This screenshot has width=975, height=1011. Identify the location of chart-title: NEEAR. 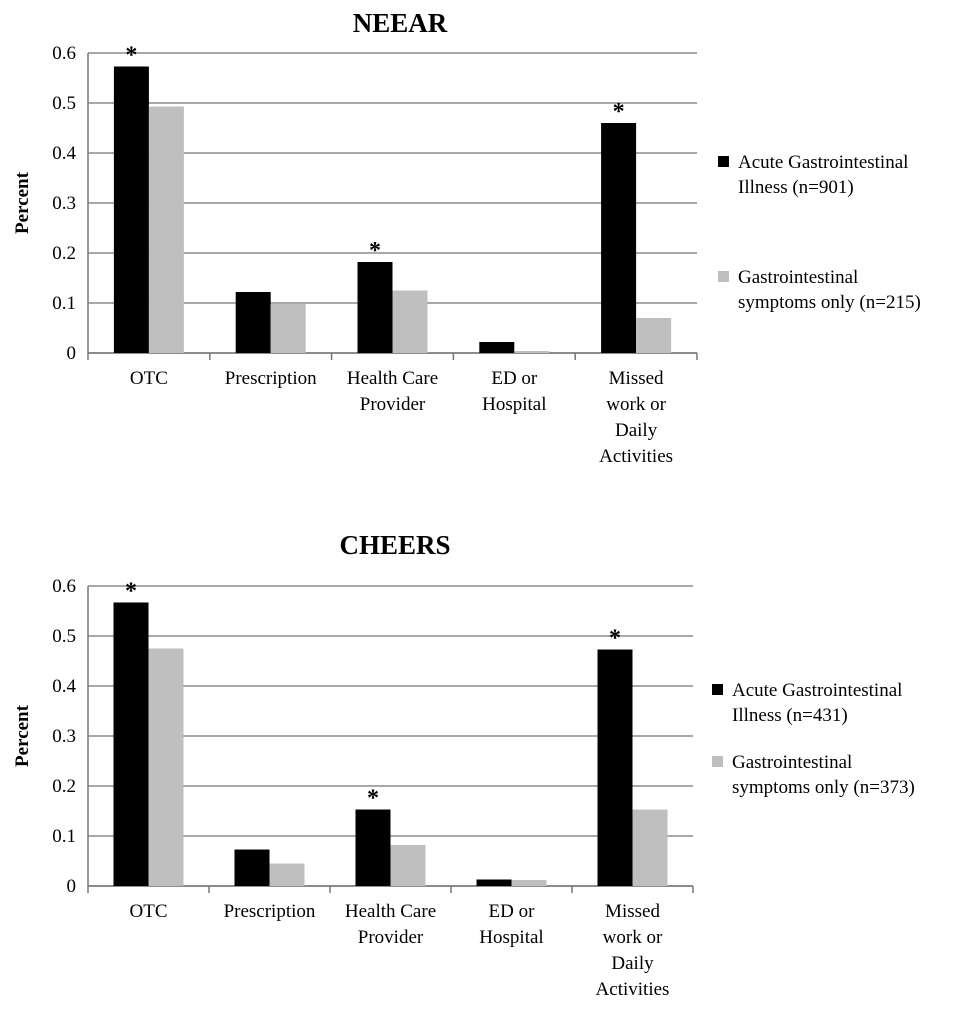
(400, 23).